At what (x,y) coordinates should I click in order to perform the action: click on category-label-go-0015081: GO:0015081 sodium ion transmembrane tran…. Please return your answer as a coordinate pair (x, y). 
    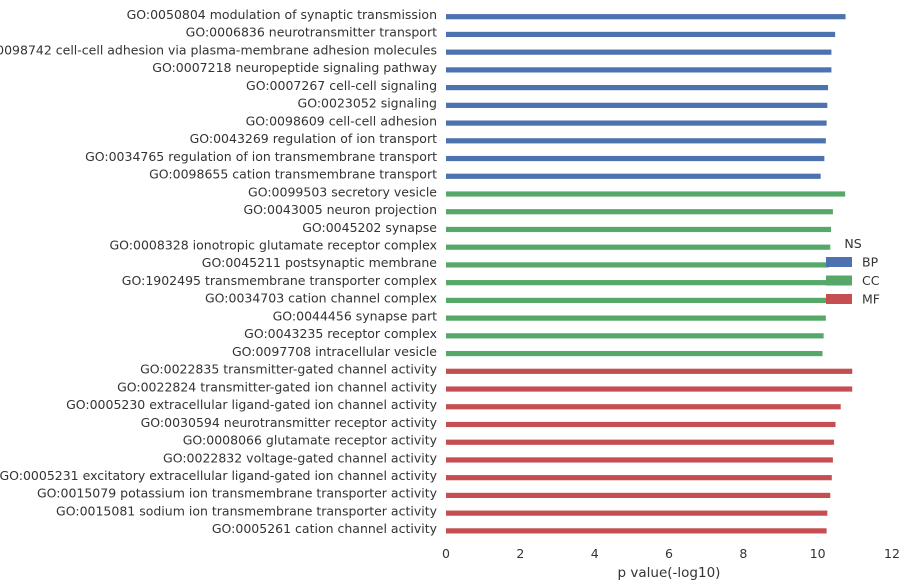
    Looking at the image, I should click on (247, 510).